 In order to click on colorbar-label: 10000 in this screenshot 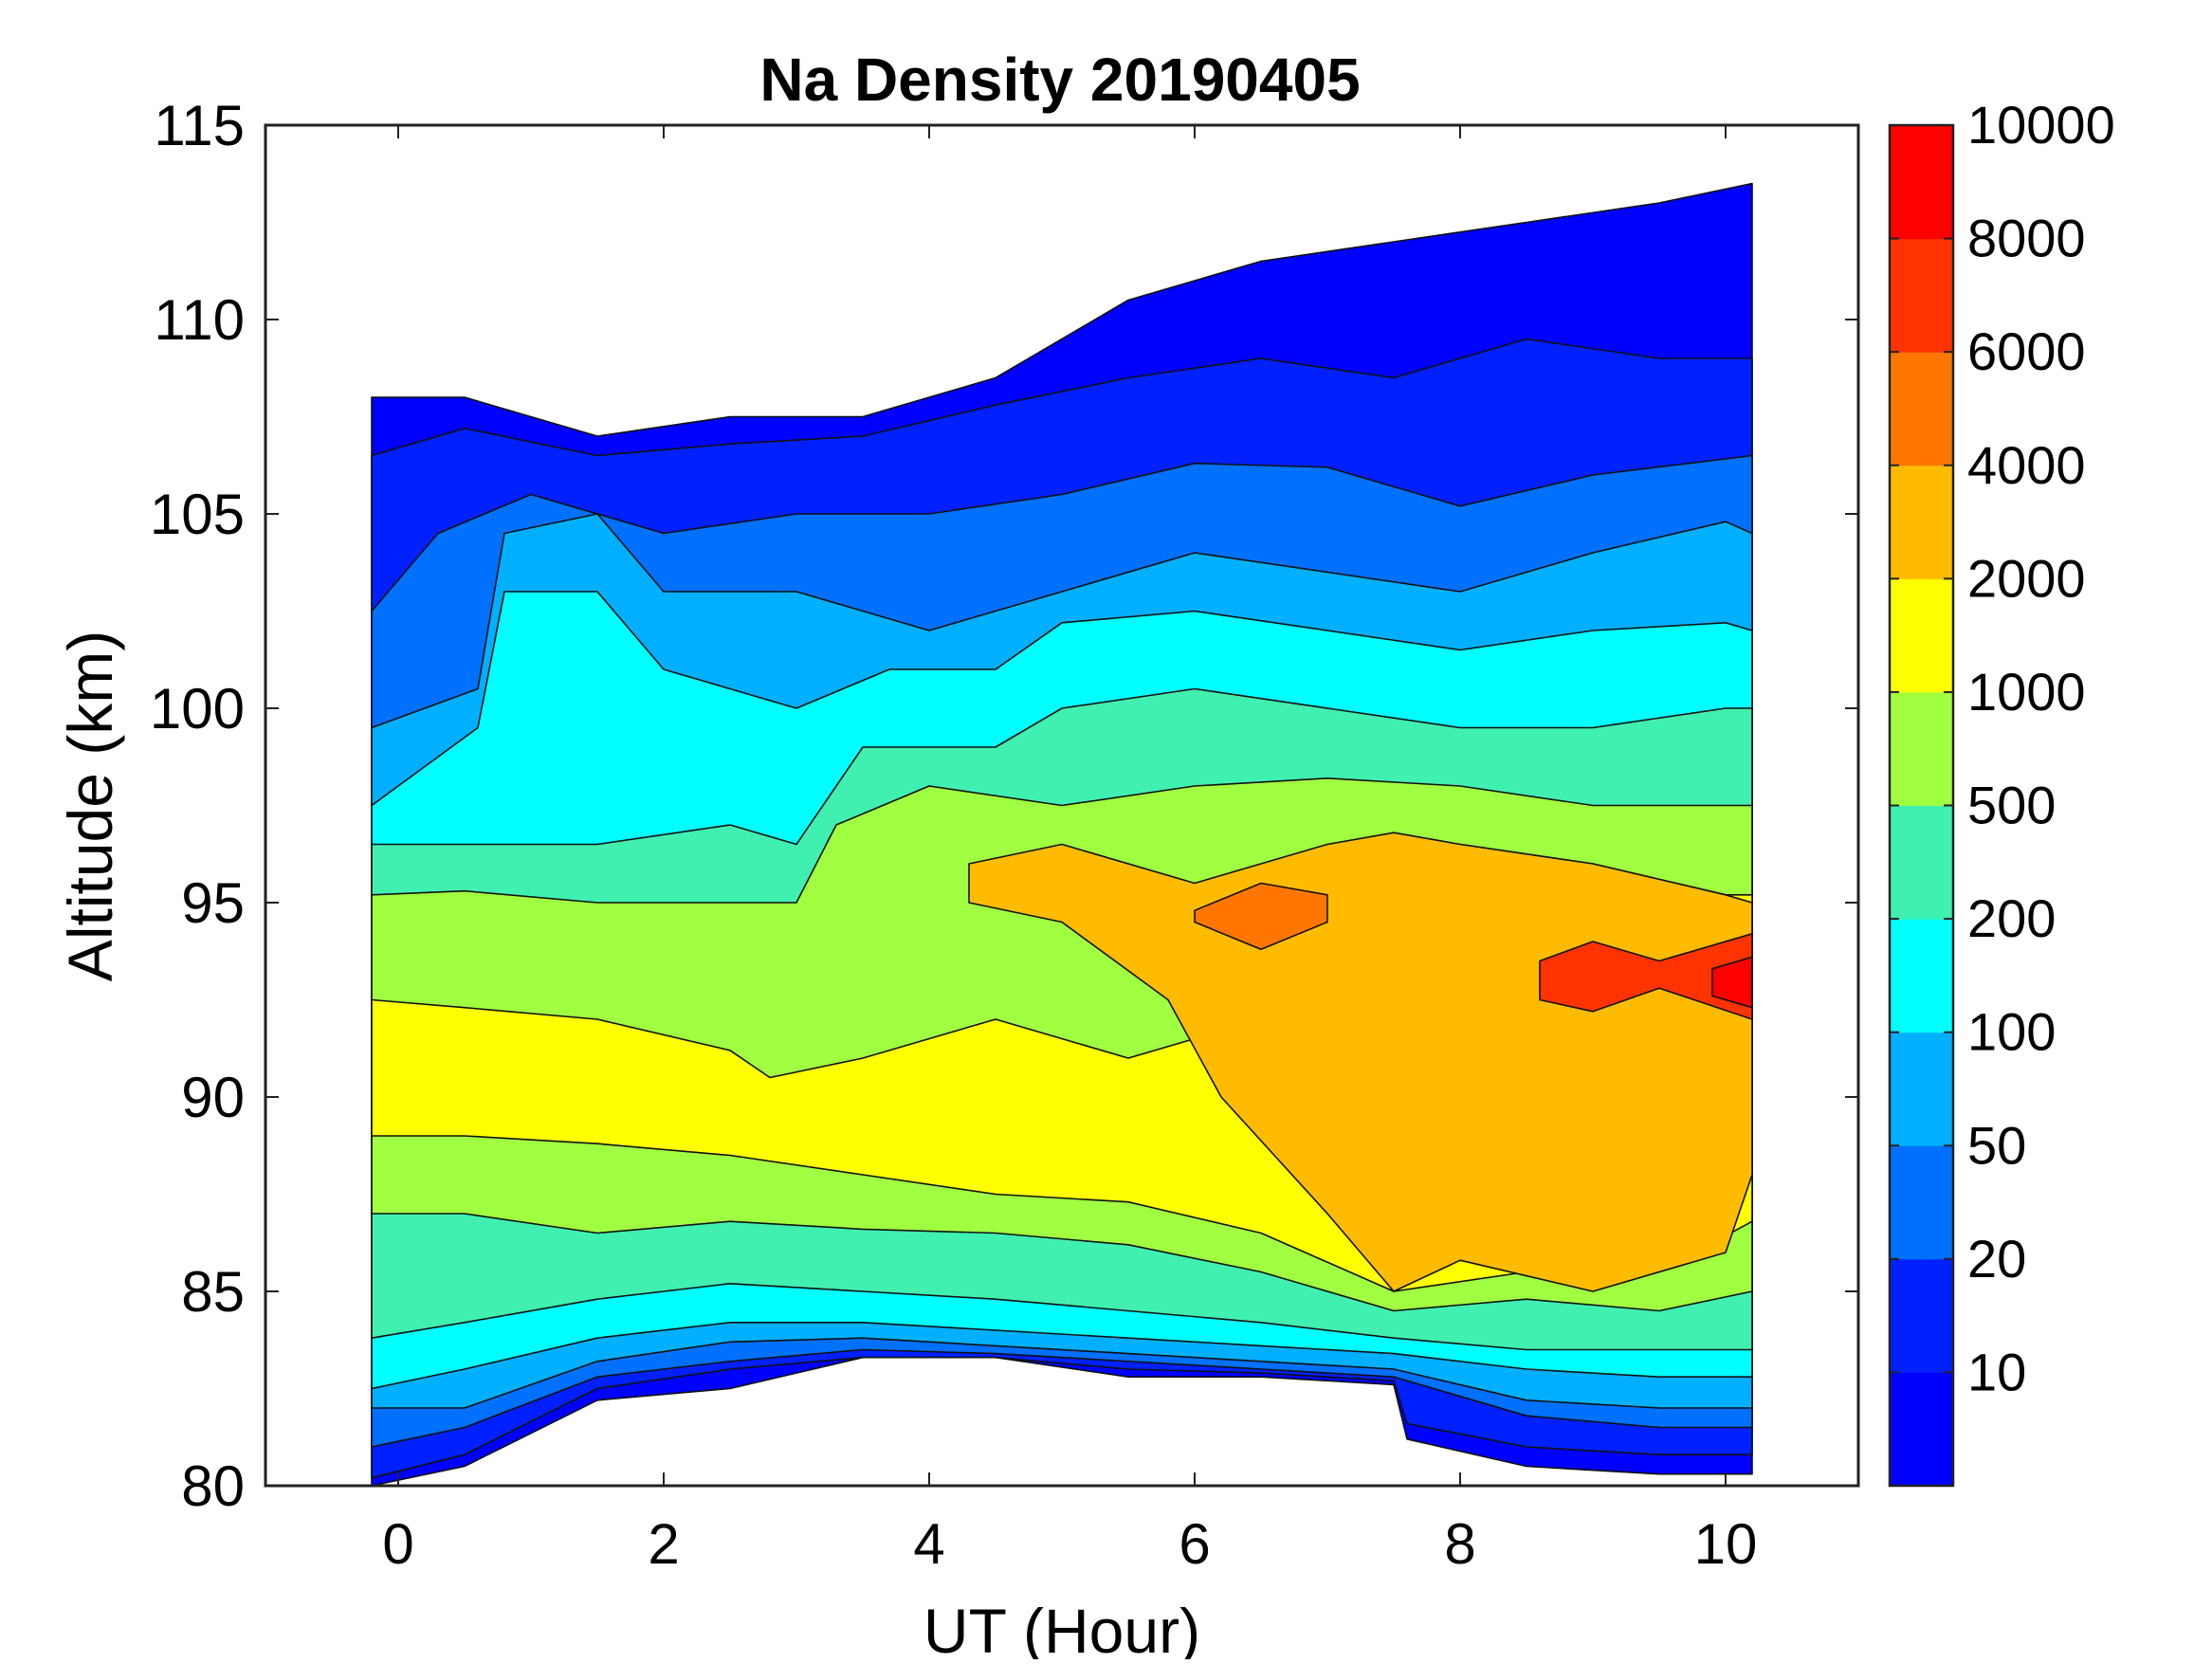, I will do `click(2041, 125)`.